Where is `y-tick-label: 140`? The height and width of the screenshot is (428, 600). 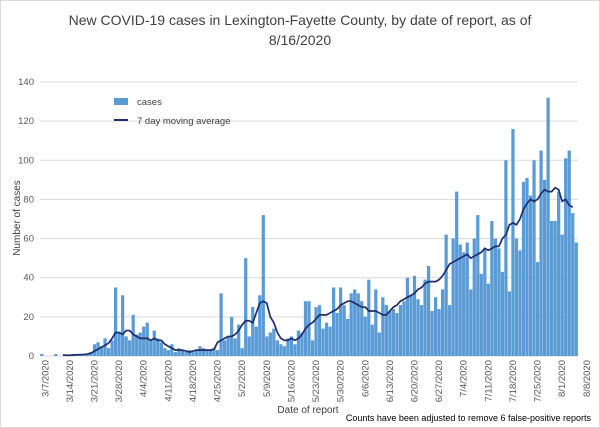
y-tick-label: 140 is located at coordinates (26, 82).